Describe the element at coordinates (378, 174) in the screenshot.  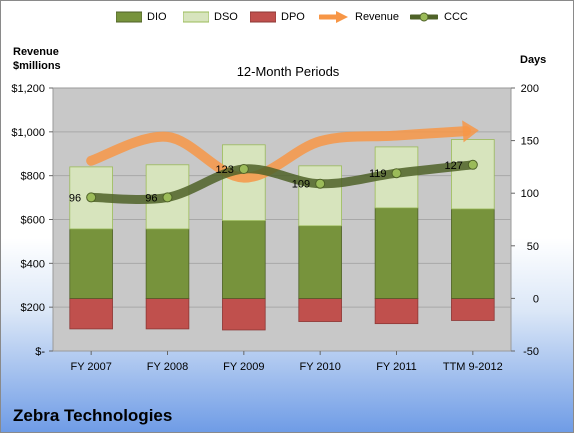
I see `ccc-data-label: 119` at that location.